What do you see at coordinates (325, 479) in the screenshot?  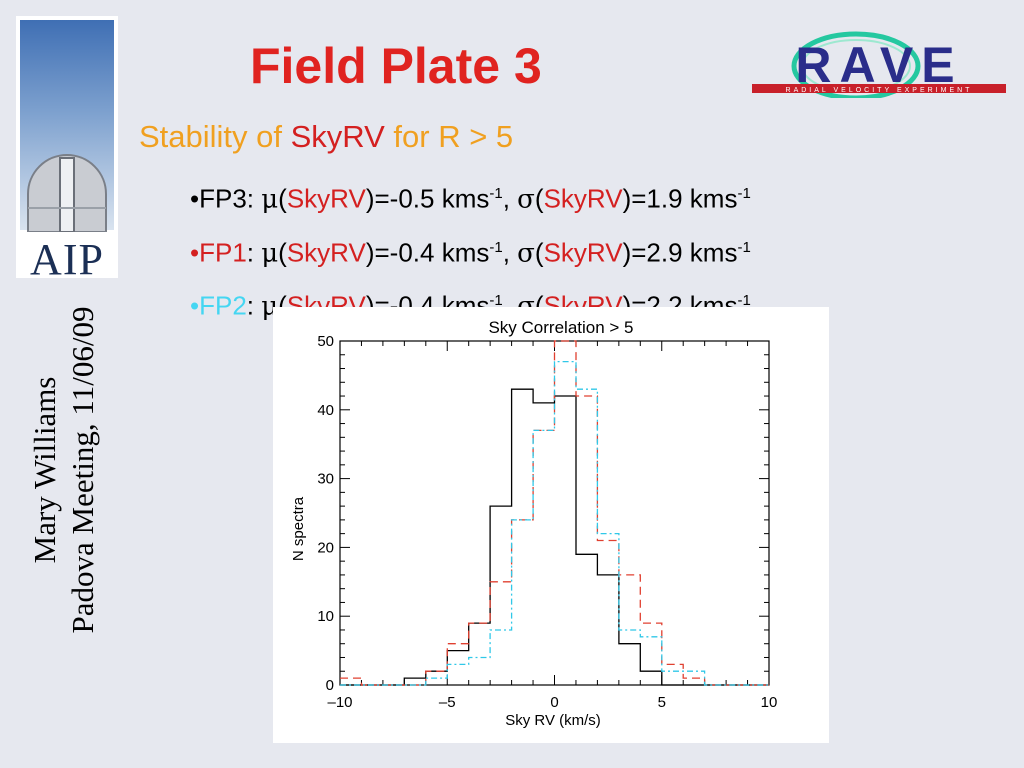 I see `y-tick-label: 30` at bounding box center [325, 479].